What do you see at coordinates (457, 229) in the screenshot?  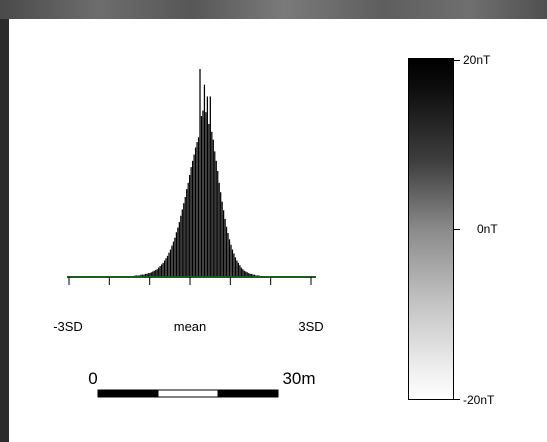 I see `colorbar-tick-middle` at bounding box center [457, 229].